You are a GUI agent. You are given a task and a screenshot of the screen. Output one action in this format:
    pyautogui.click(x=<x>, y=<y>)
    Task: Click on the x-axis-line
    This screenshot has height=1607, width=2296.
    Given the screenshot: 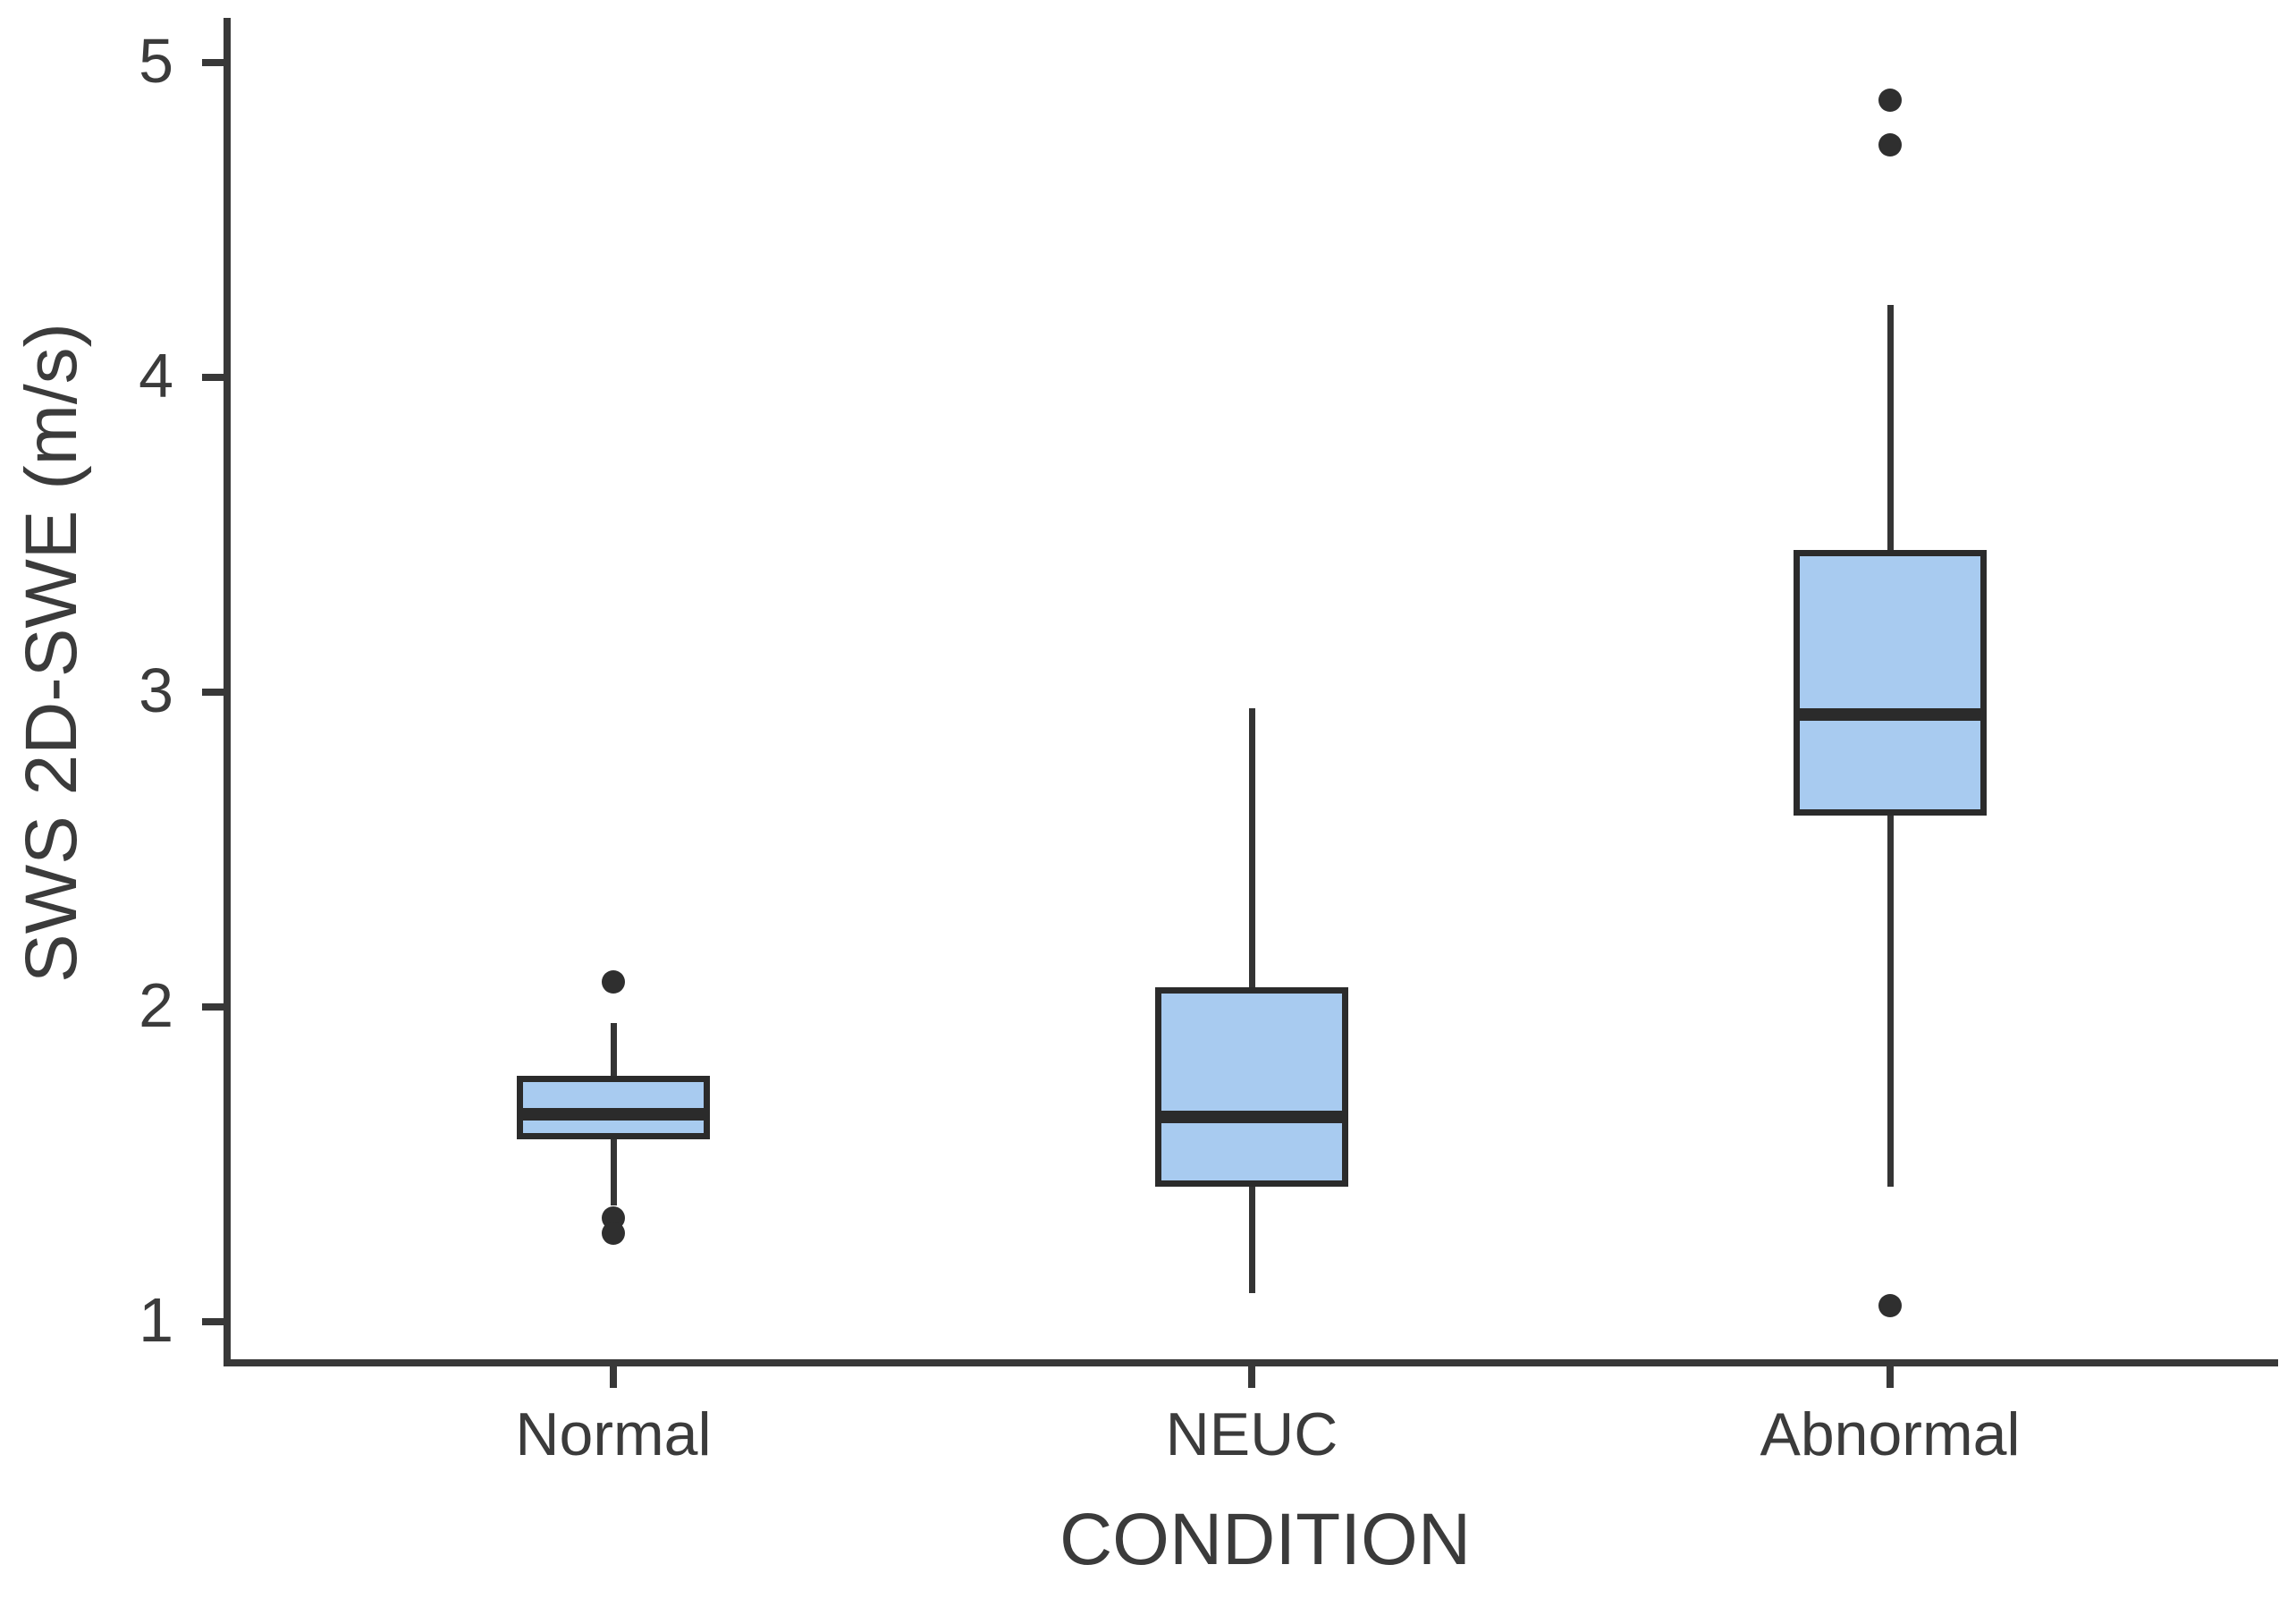 What is the action you would take?
    pyautogui.click(x=1251, y=1362)
    